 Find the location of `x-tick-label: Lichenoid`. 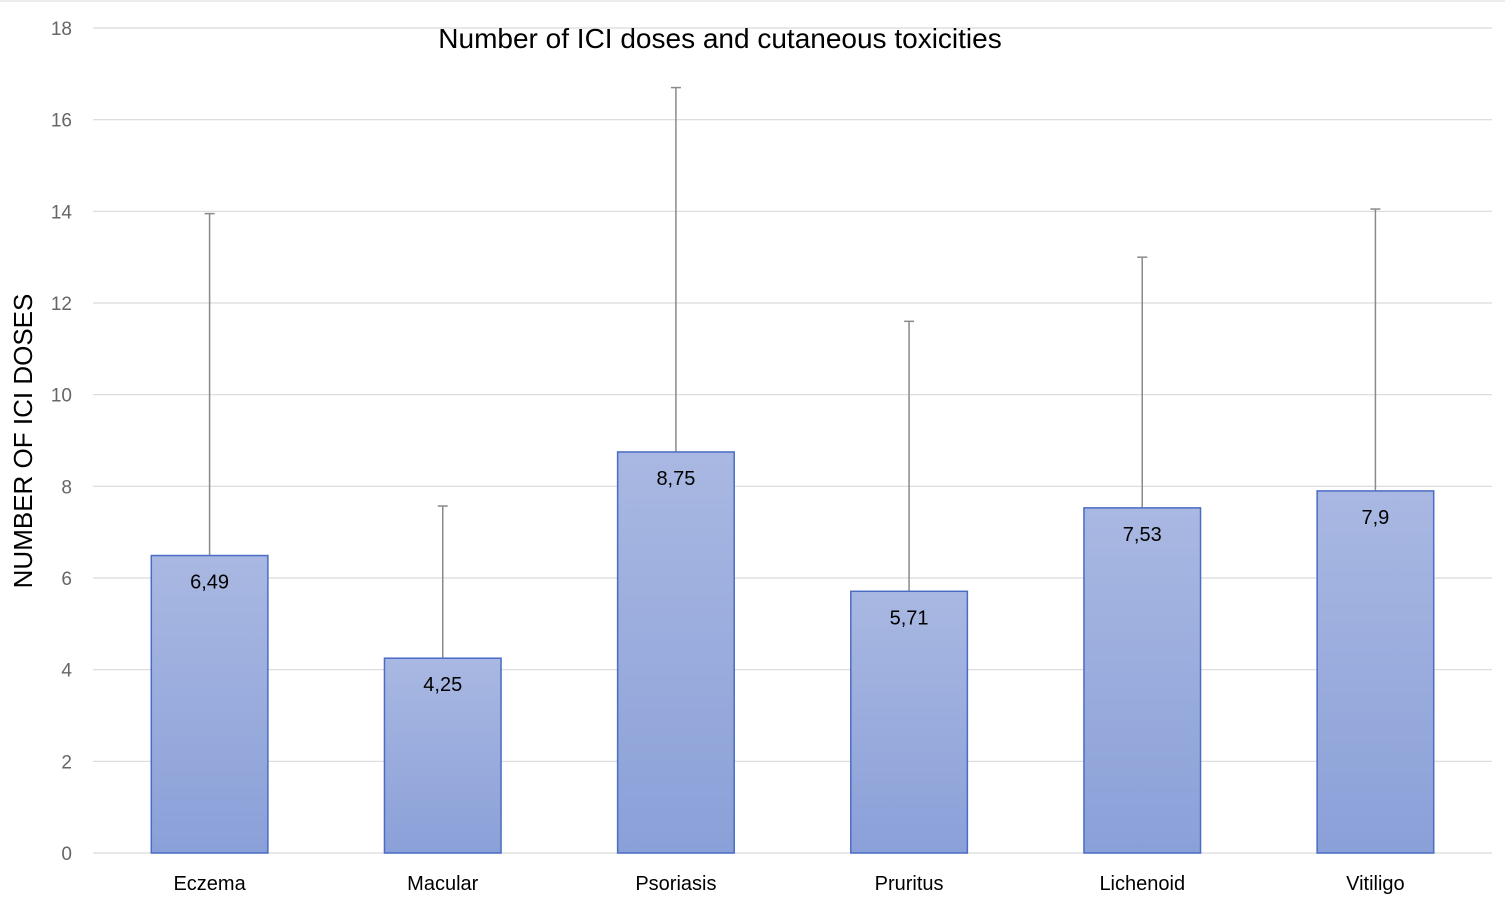

x-tick-label: Lichenoid is located at coordinates (1142, 884).